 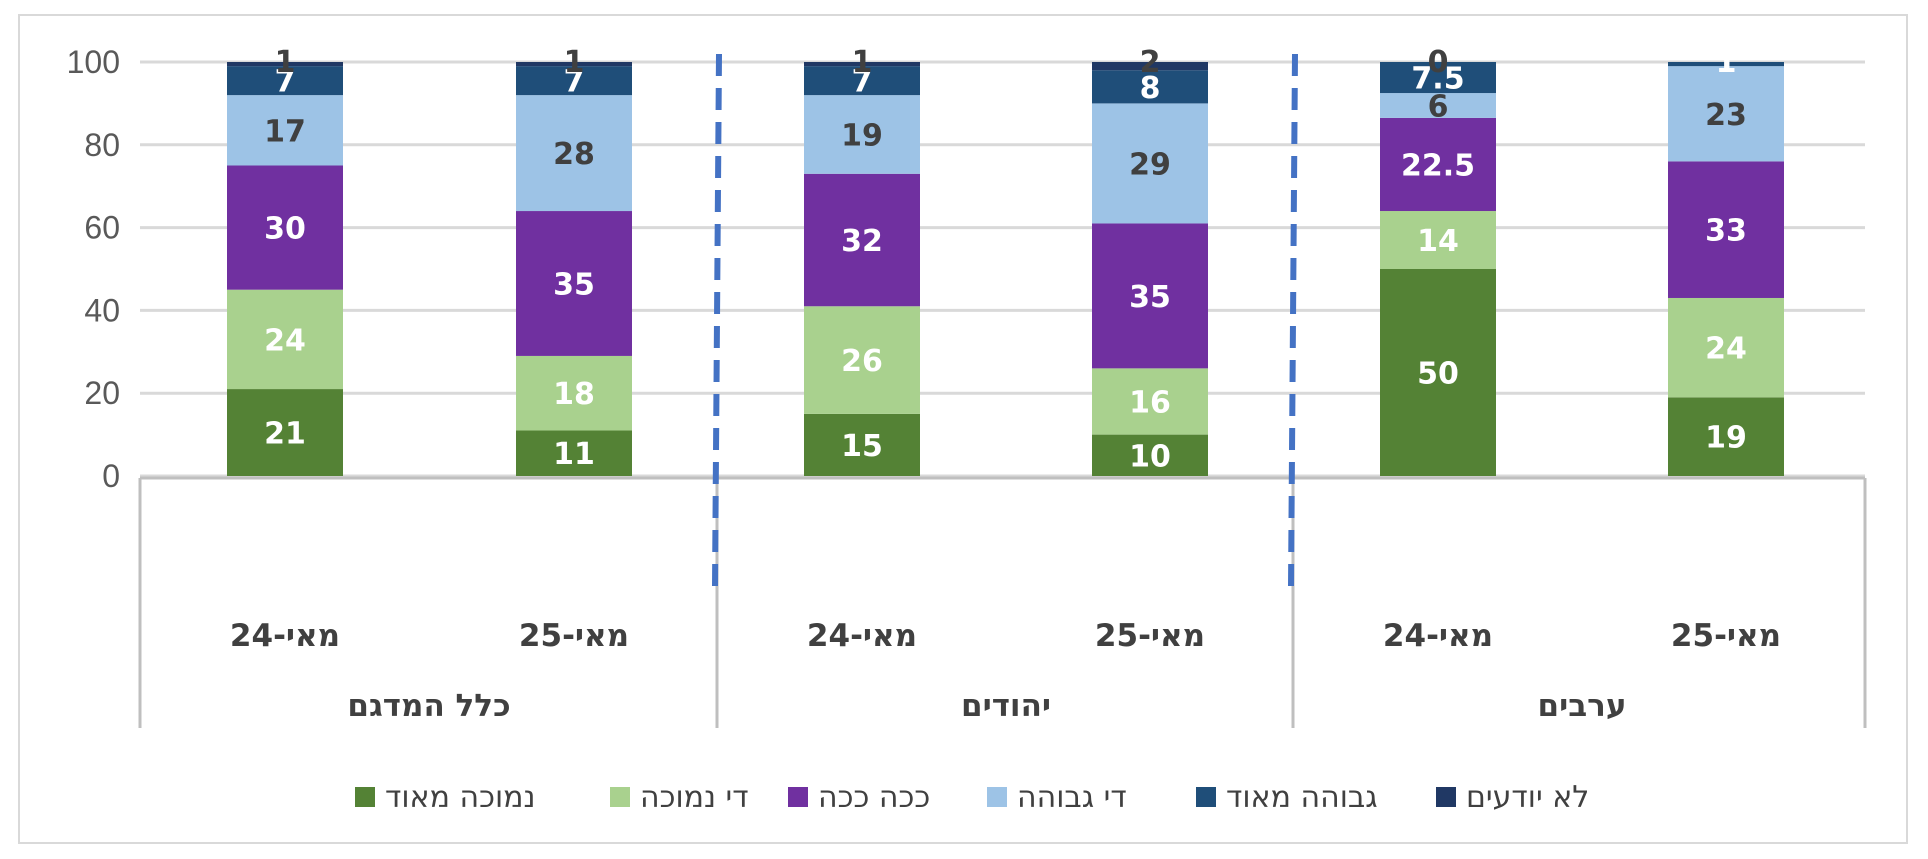 I want to click on bar-data-label: 28, so click(x=574, y=154).